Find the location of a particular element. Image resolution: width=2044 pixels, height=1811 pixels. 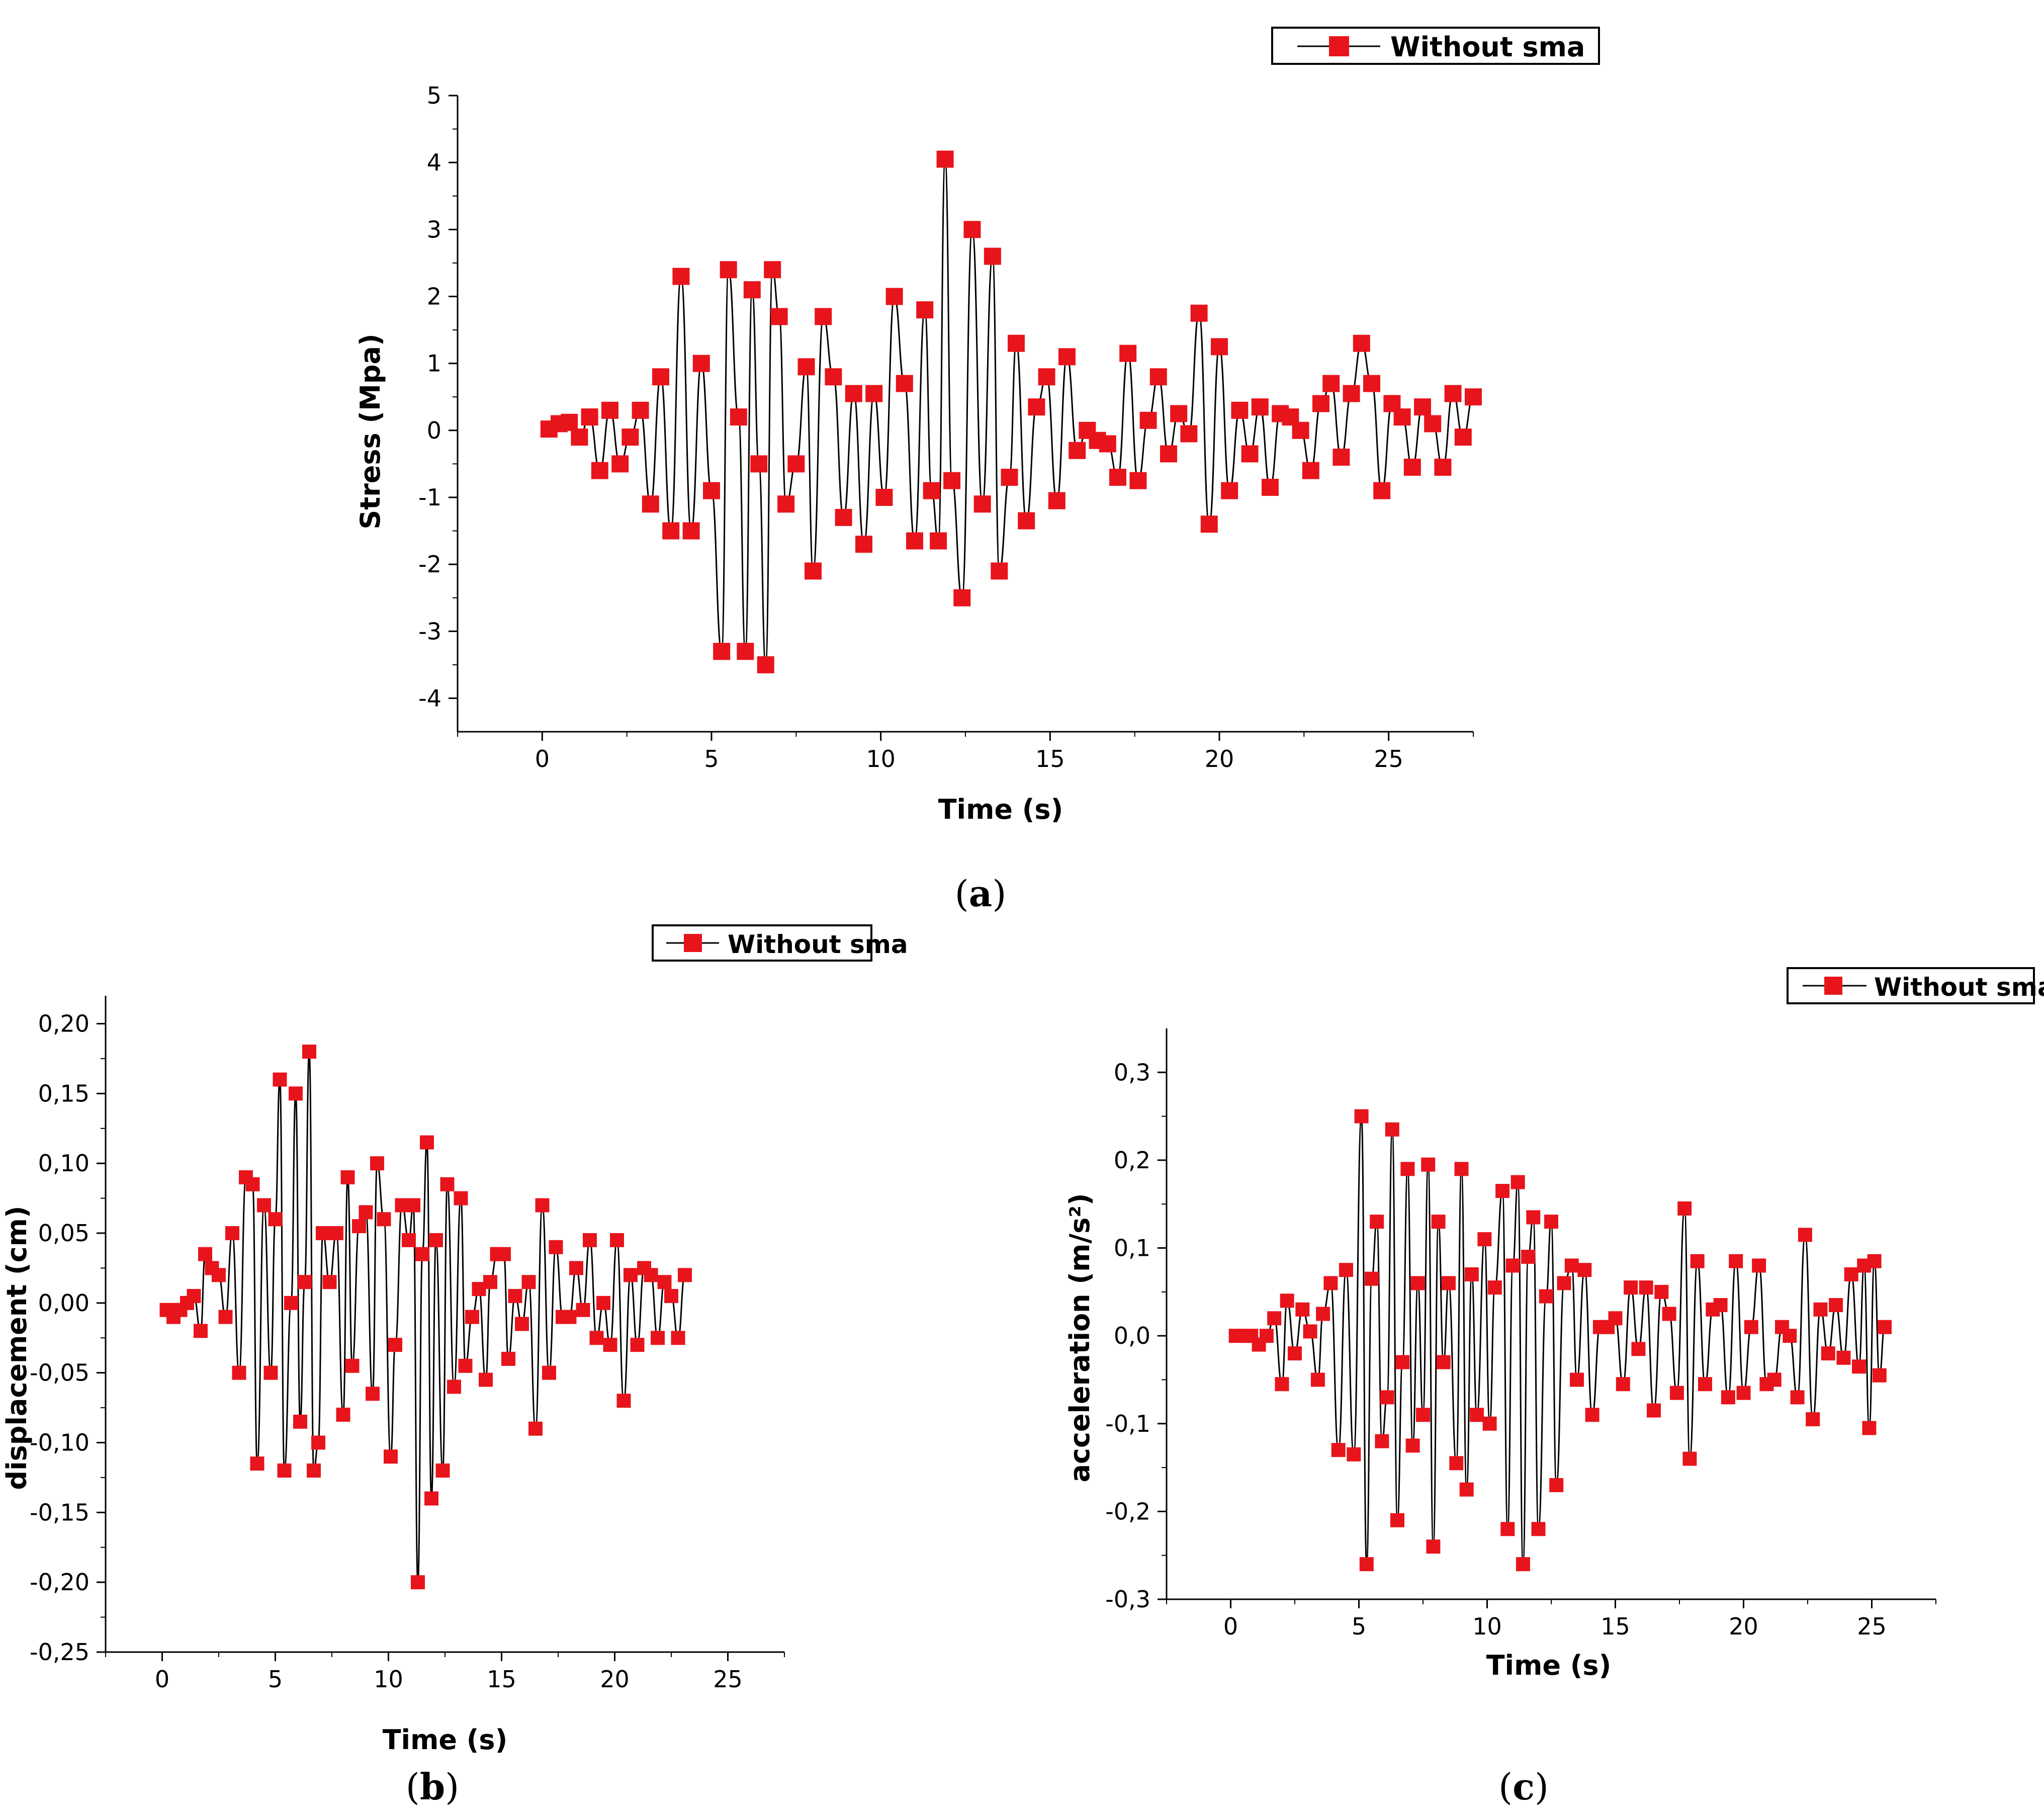

stress-y-tick-label: -2 is located at coordinates (429, 564).